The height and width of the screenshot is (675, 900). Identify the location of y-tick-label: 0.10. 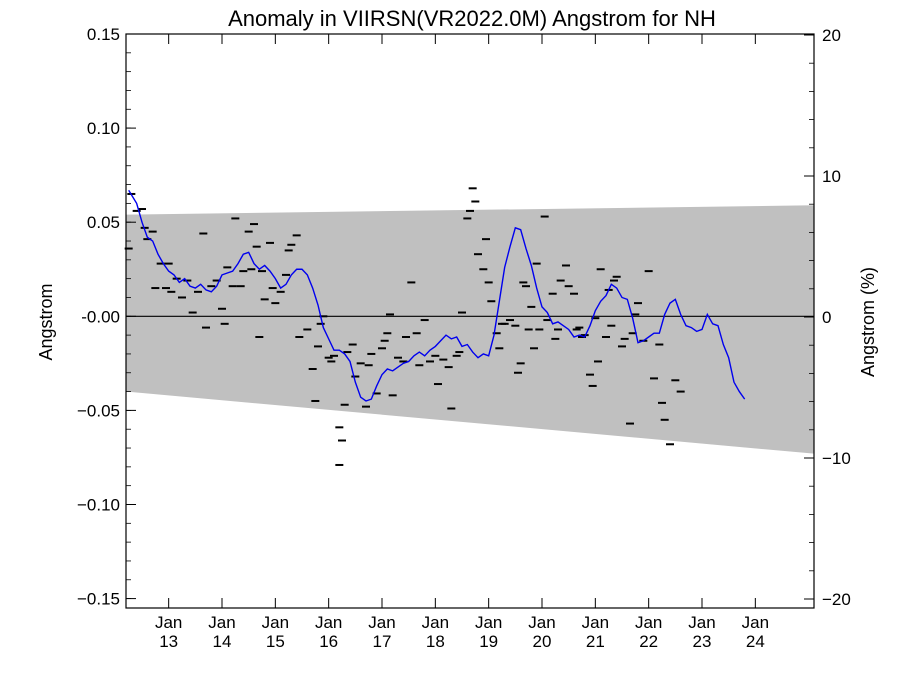
(103, 128).